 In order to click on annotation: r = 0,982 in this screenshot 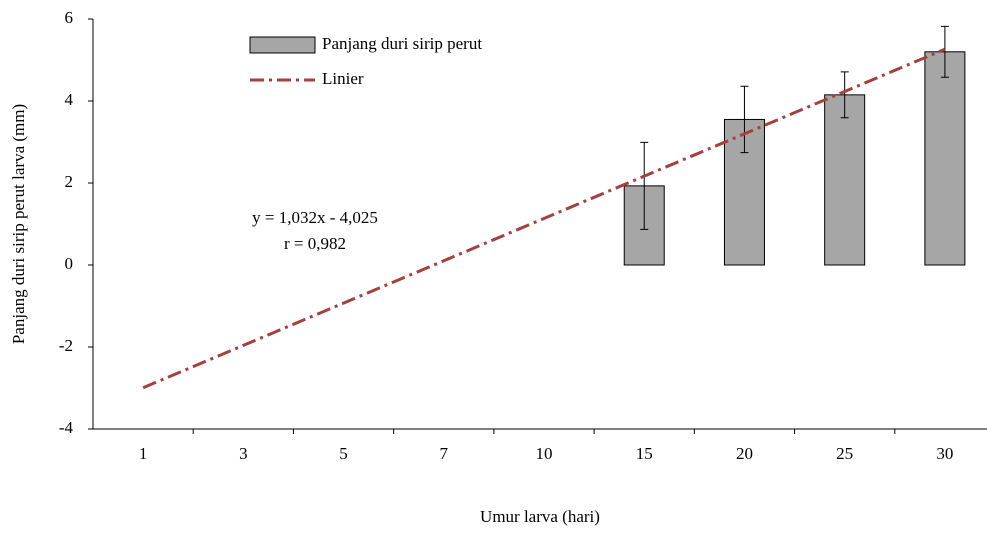, I will do `click(315, 243)`.